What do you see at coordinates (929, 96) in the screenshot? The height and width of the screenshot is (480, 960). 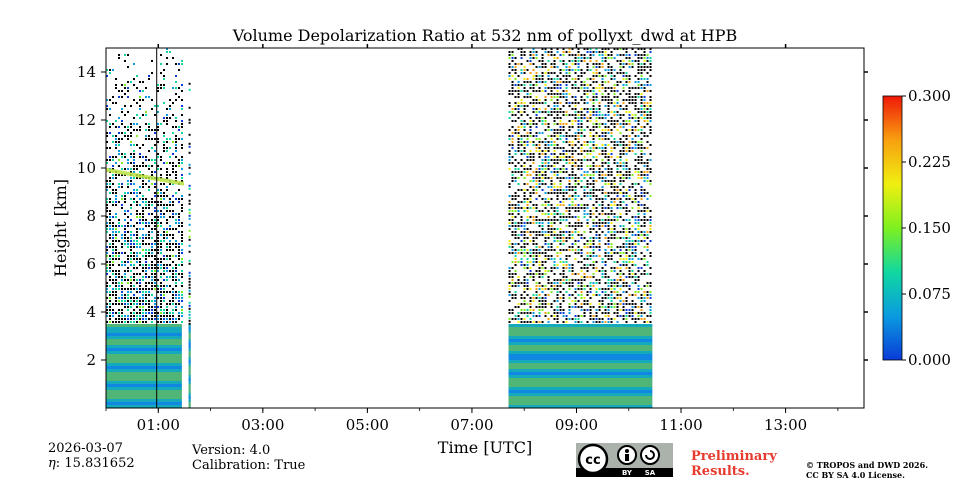 I see `colorbar-tick-label: 0.300` at bounding box center [929, 96].